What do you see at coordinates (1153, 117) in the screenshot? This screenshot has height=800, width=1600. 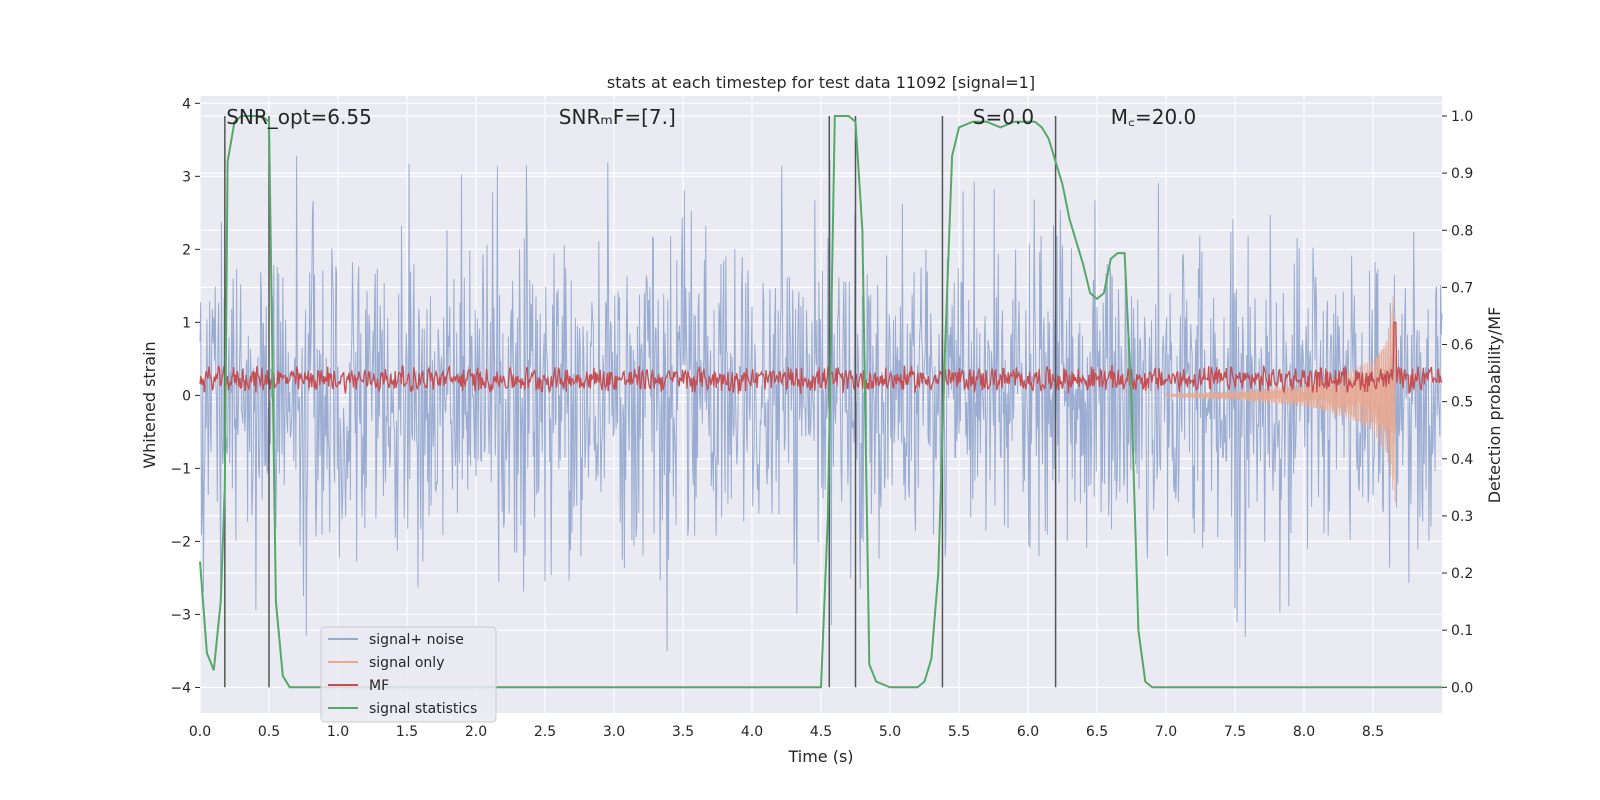 I see `mc-annotation: M꜀=20.0` at bounding box center [1153, 117].